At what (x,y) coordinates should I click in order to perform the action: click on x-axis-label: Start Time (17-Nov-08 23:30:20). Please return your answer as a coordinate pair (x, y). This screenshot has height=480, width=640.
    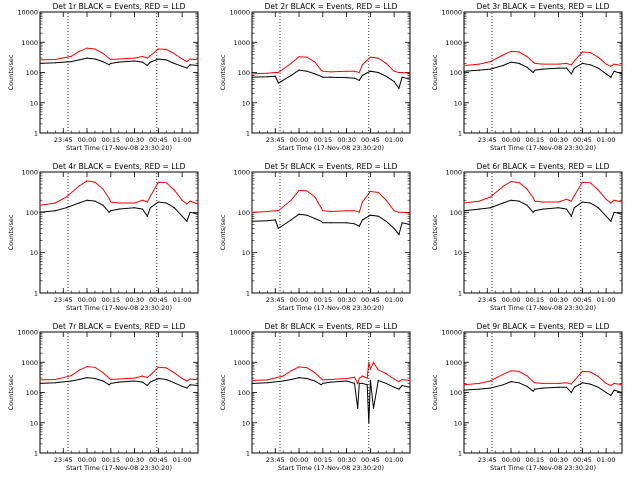
    Looking at the image, I should click on (119, 148).